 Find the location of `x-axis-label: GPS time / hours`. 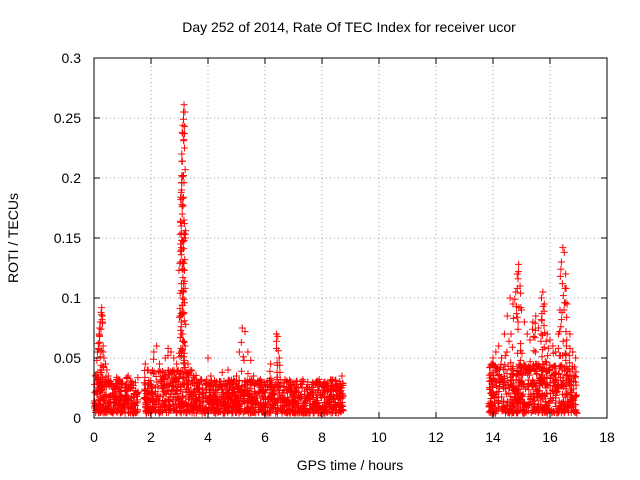

x-axis-label: GPS time / hours is located at coordinates (350, 465).